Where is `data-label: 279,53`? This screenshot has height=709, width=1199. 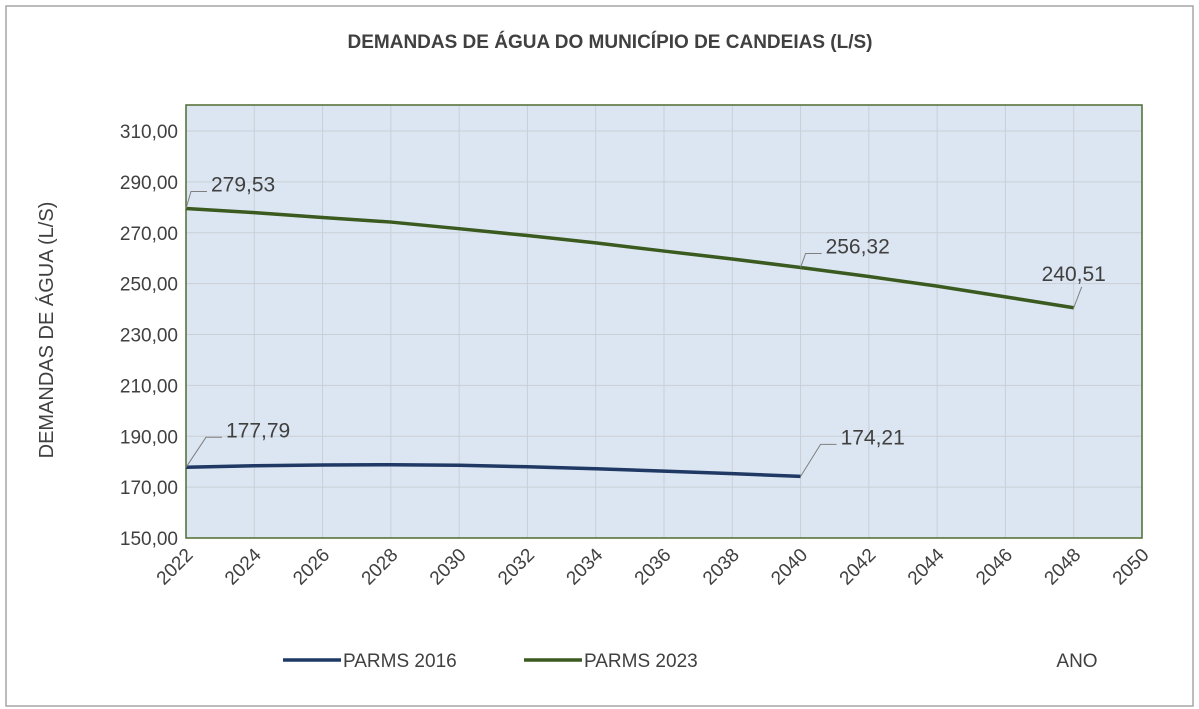 data-label: 279,53 is located at coordinates (243, 185).